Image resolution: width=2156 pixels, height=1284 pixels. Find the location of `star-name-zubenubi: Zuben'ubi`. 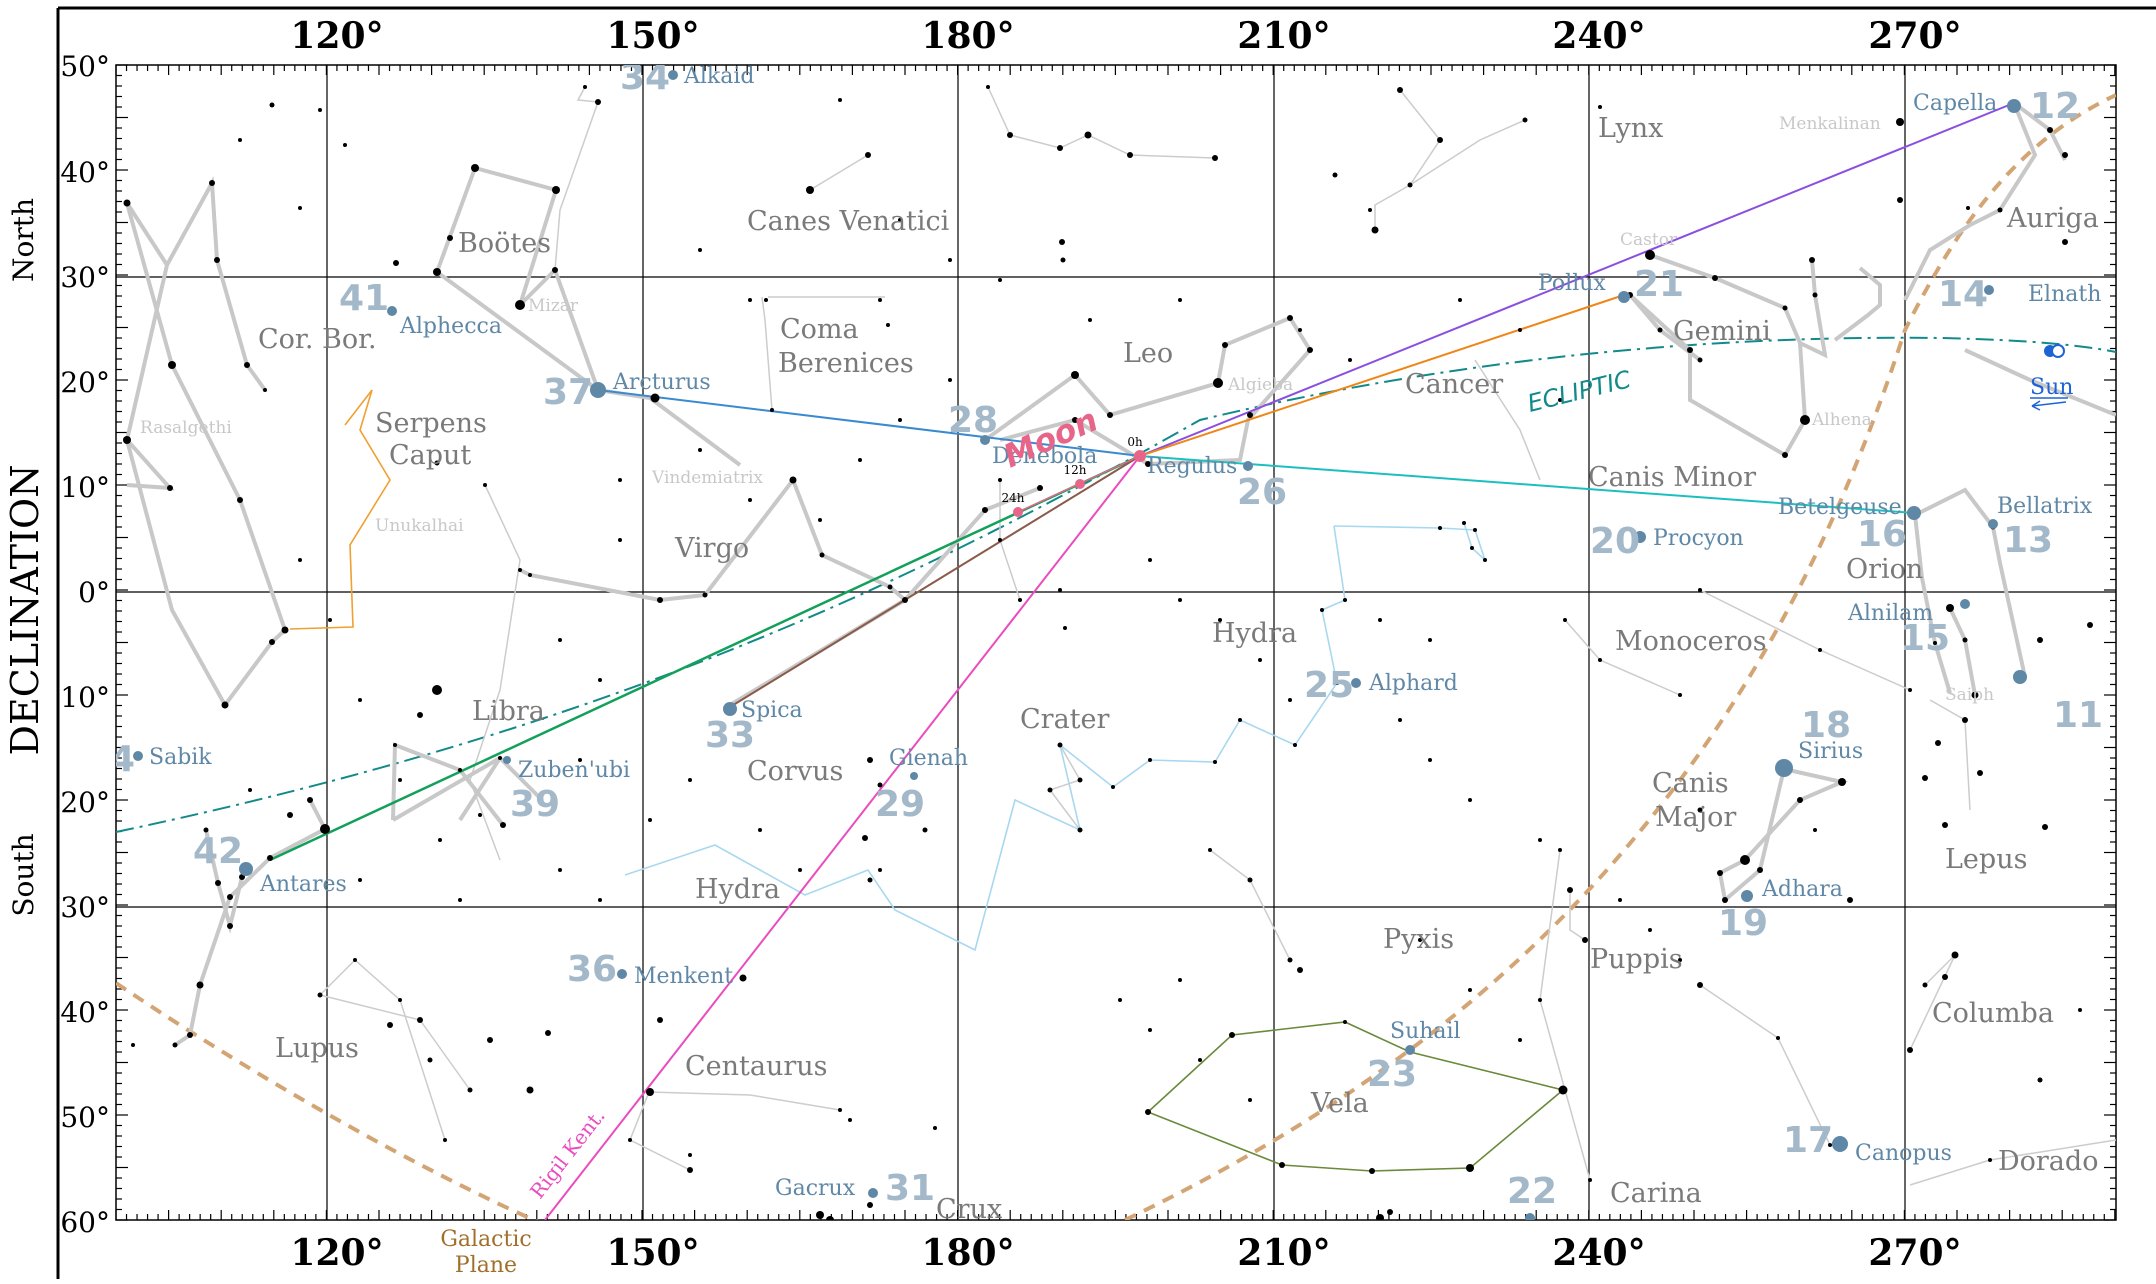

star-name-zubenubi: Zuben'ubi is located at coordinates (574, 770).